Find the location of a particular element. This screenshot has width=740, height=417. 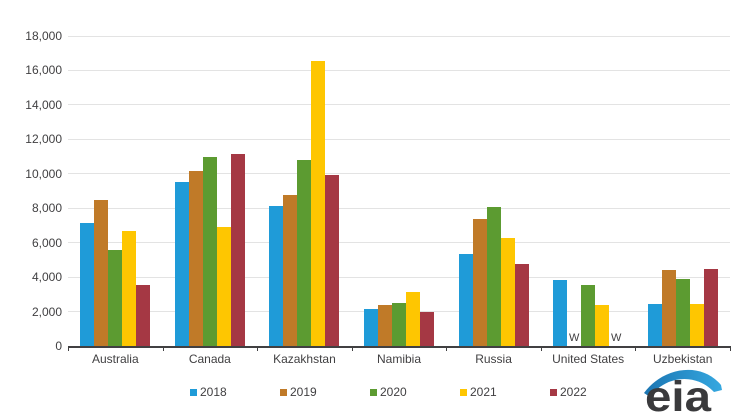

bar-2019-kazakhstan is located at coordinates (290, 270).